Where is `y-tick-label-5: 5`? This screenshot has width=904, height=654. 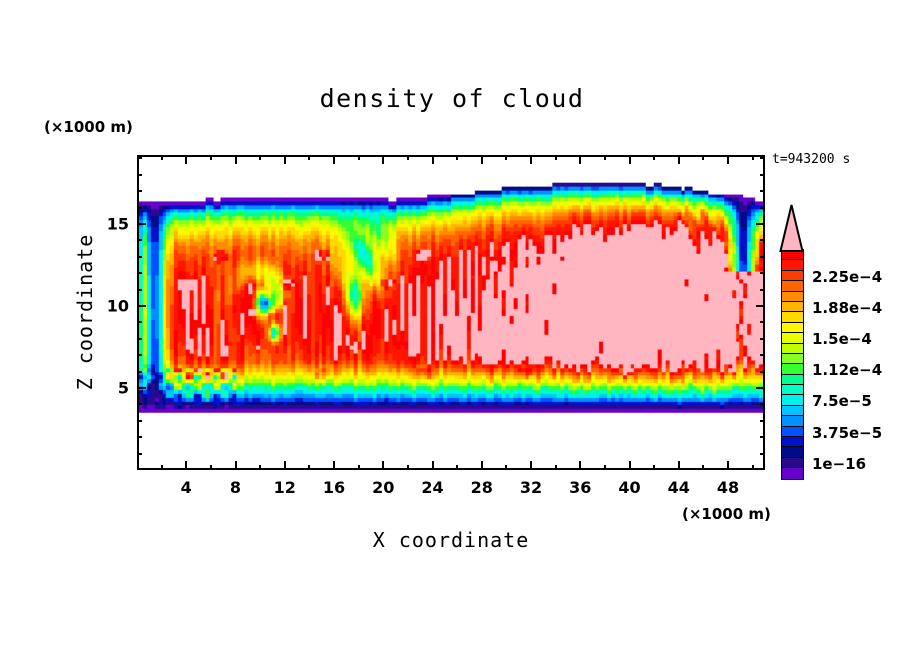
y-tick-label-5: 5 is located at coordinates (123, 388).